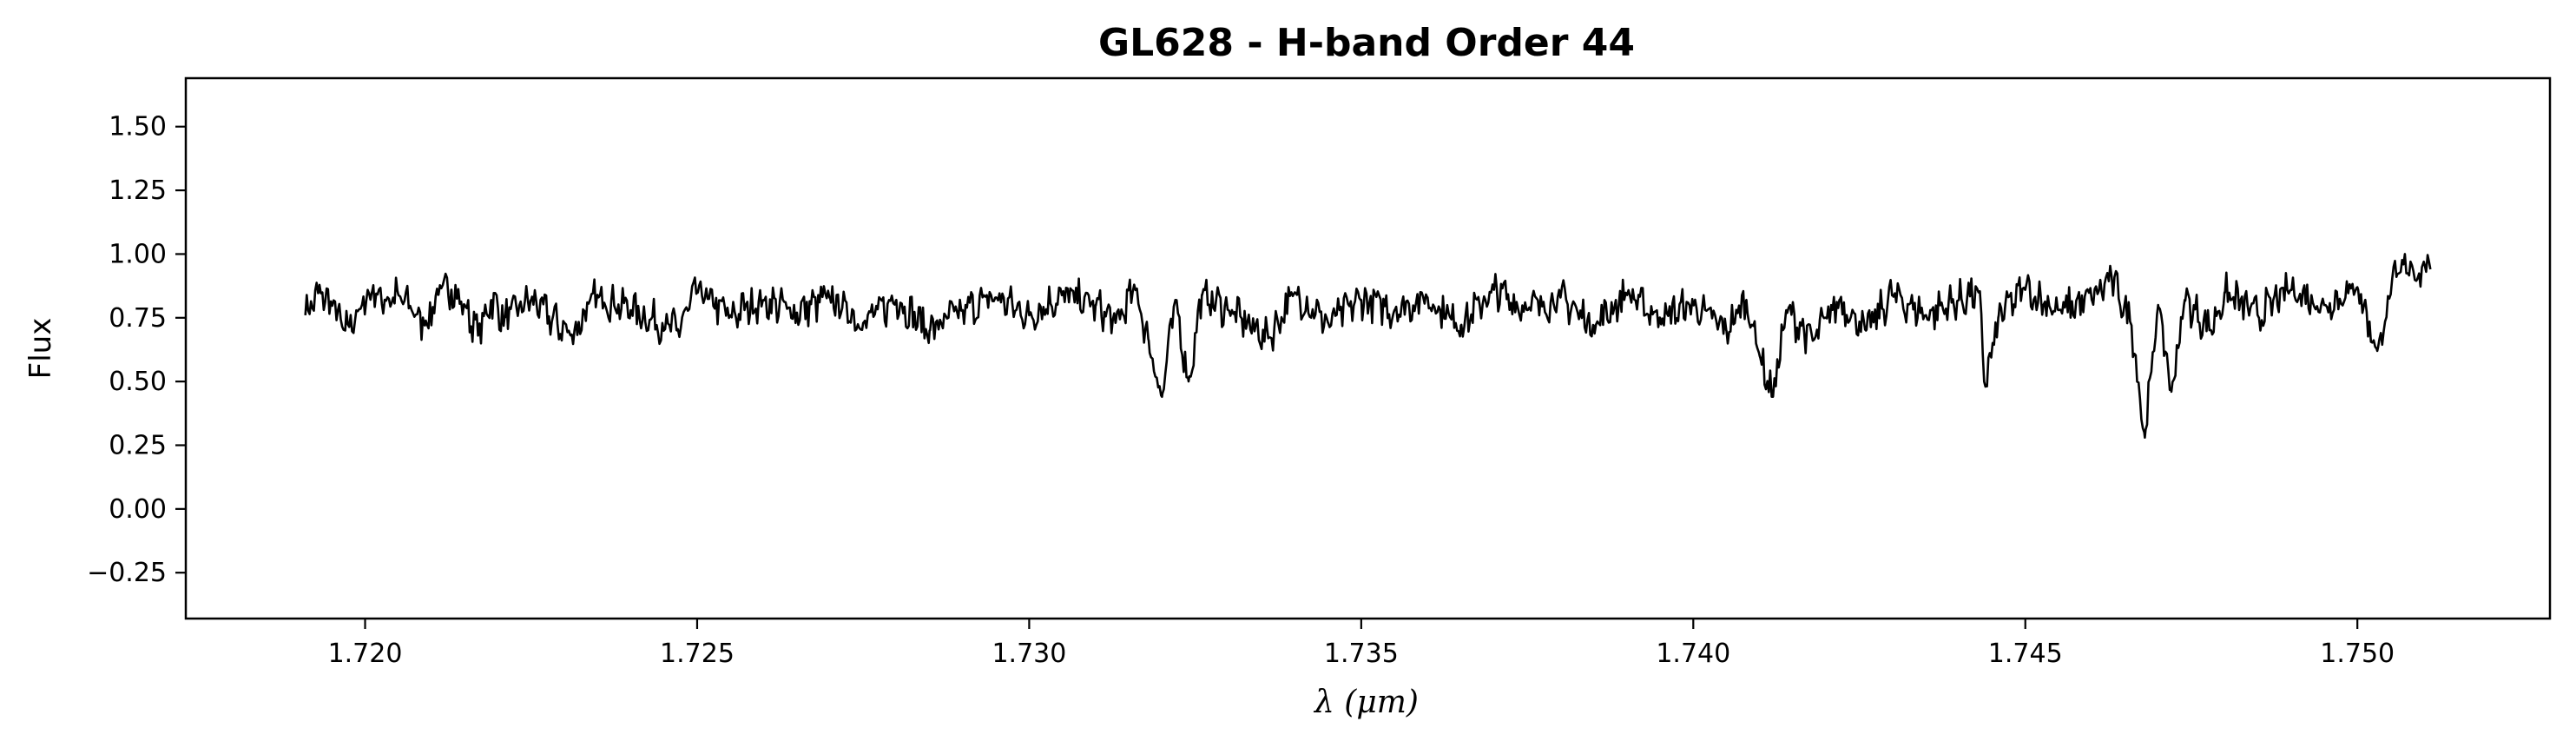 The width and height of the screenshot is (2576, 748). I want to click on y-tick-label: −0.25, so click(127, 573).